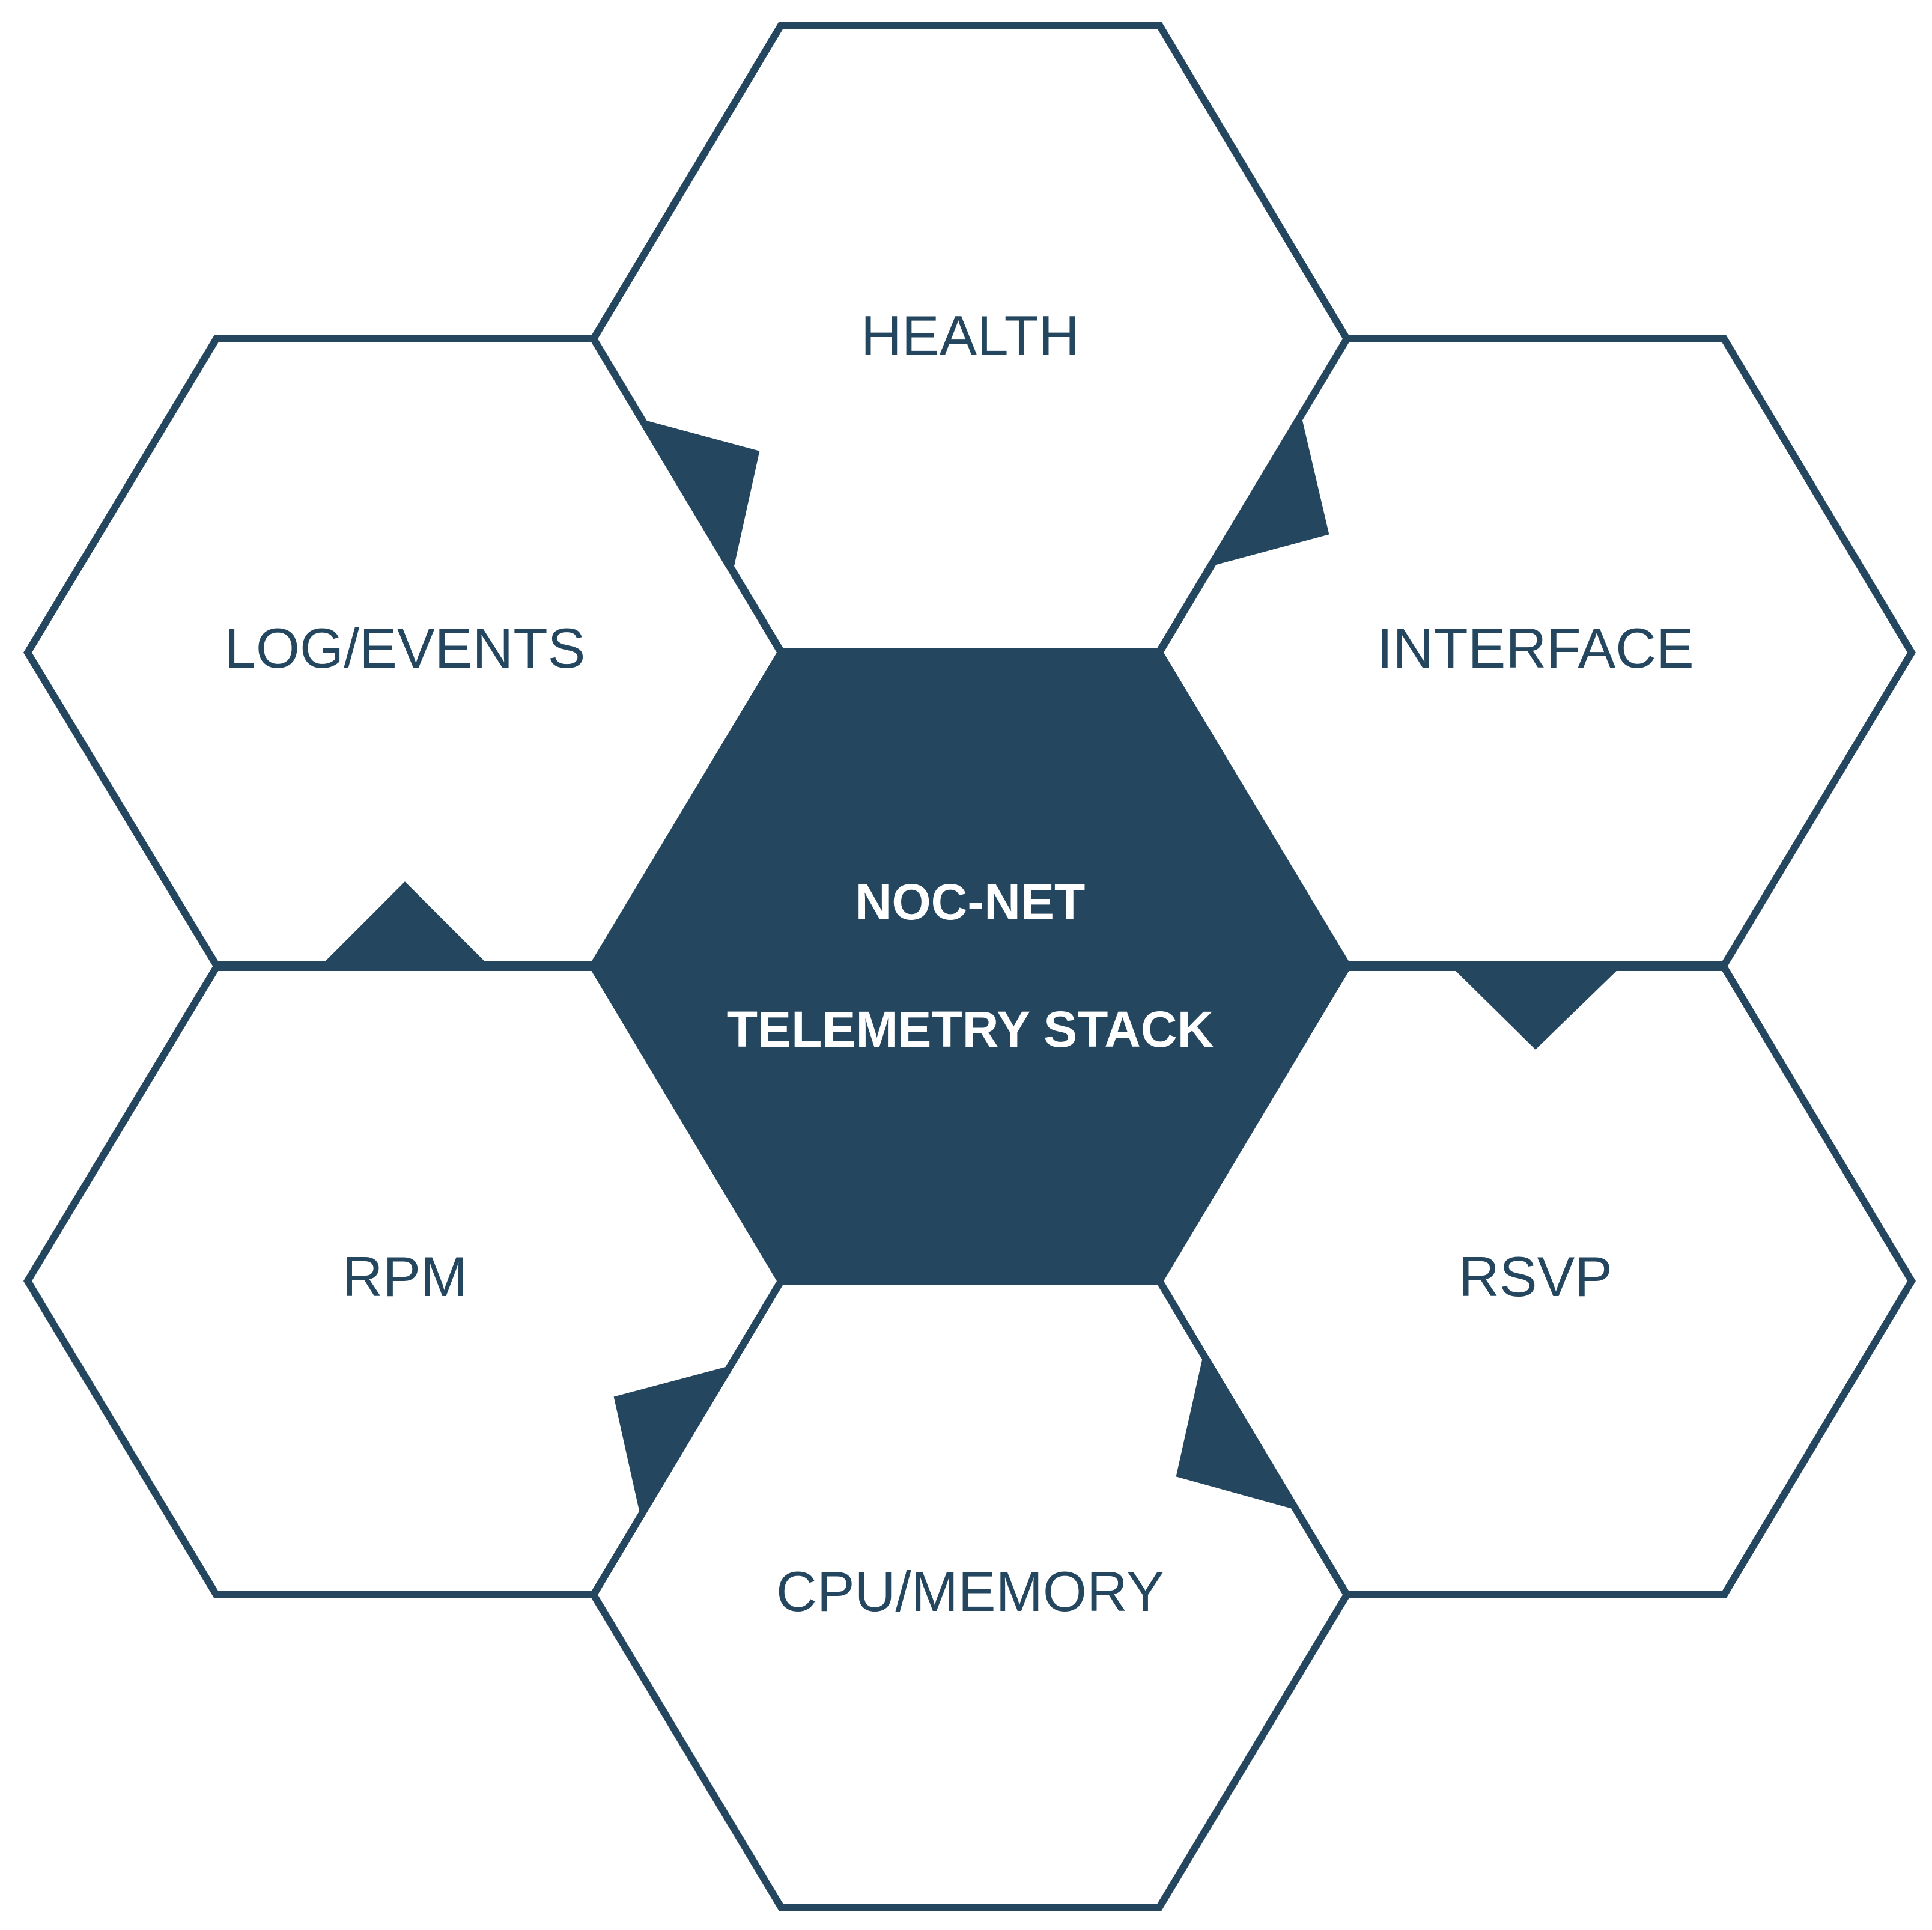 The width and height of the screenshot is (1932, 1930). What do you see at coordinates (405, 1276) in the screenshot?
I see `hex-label-rpm: RPM` at bounding box center [405, 1276].